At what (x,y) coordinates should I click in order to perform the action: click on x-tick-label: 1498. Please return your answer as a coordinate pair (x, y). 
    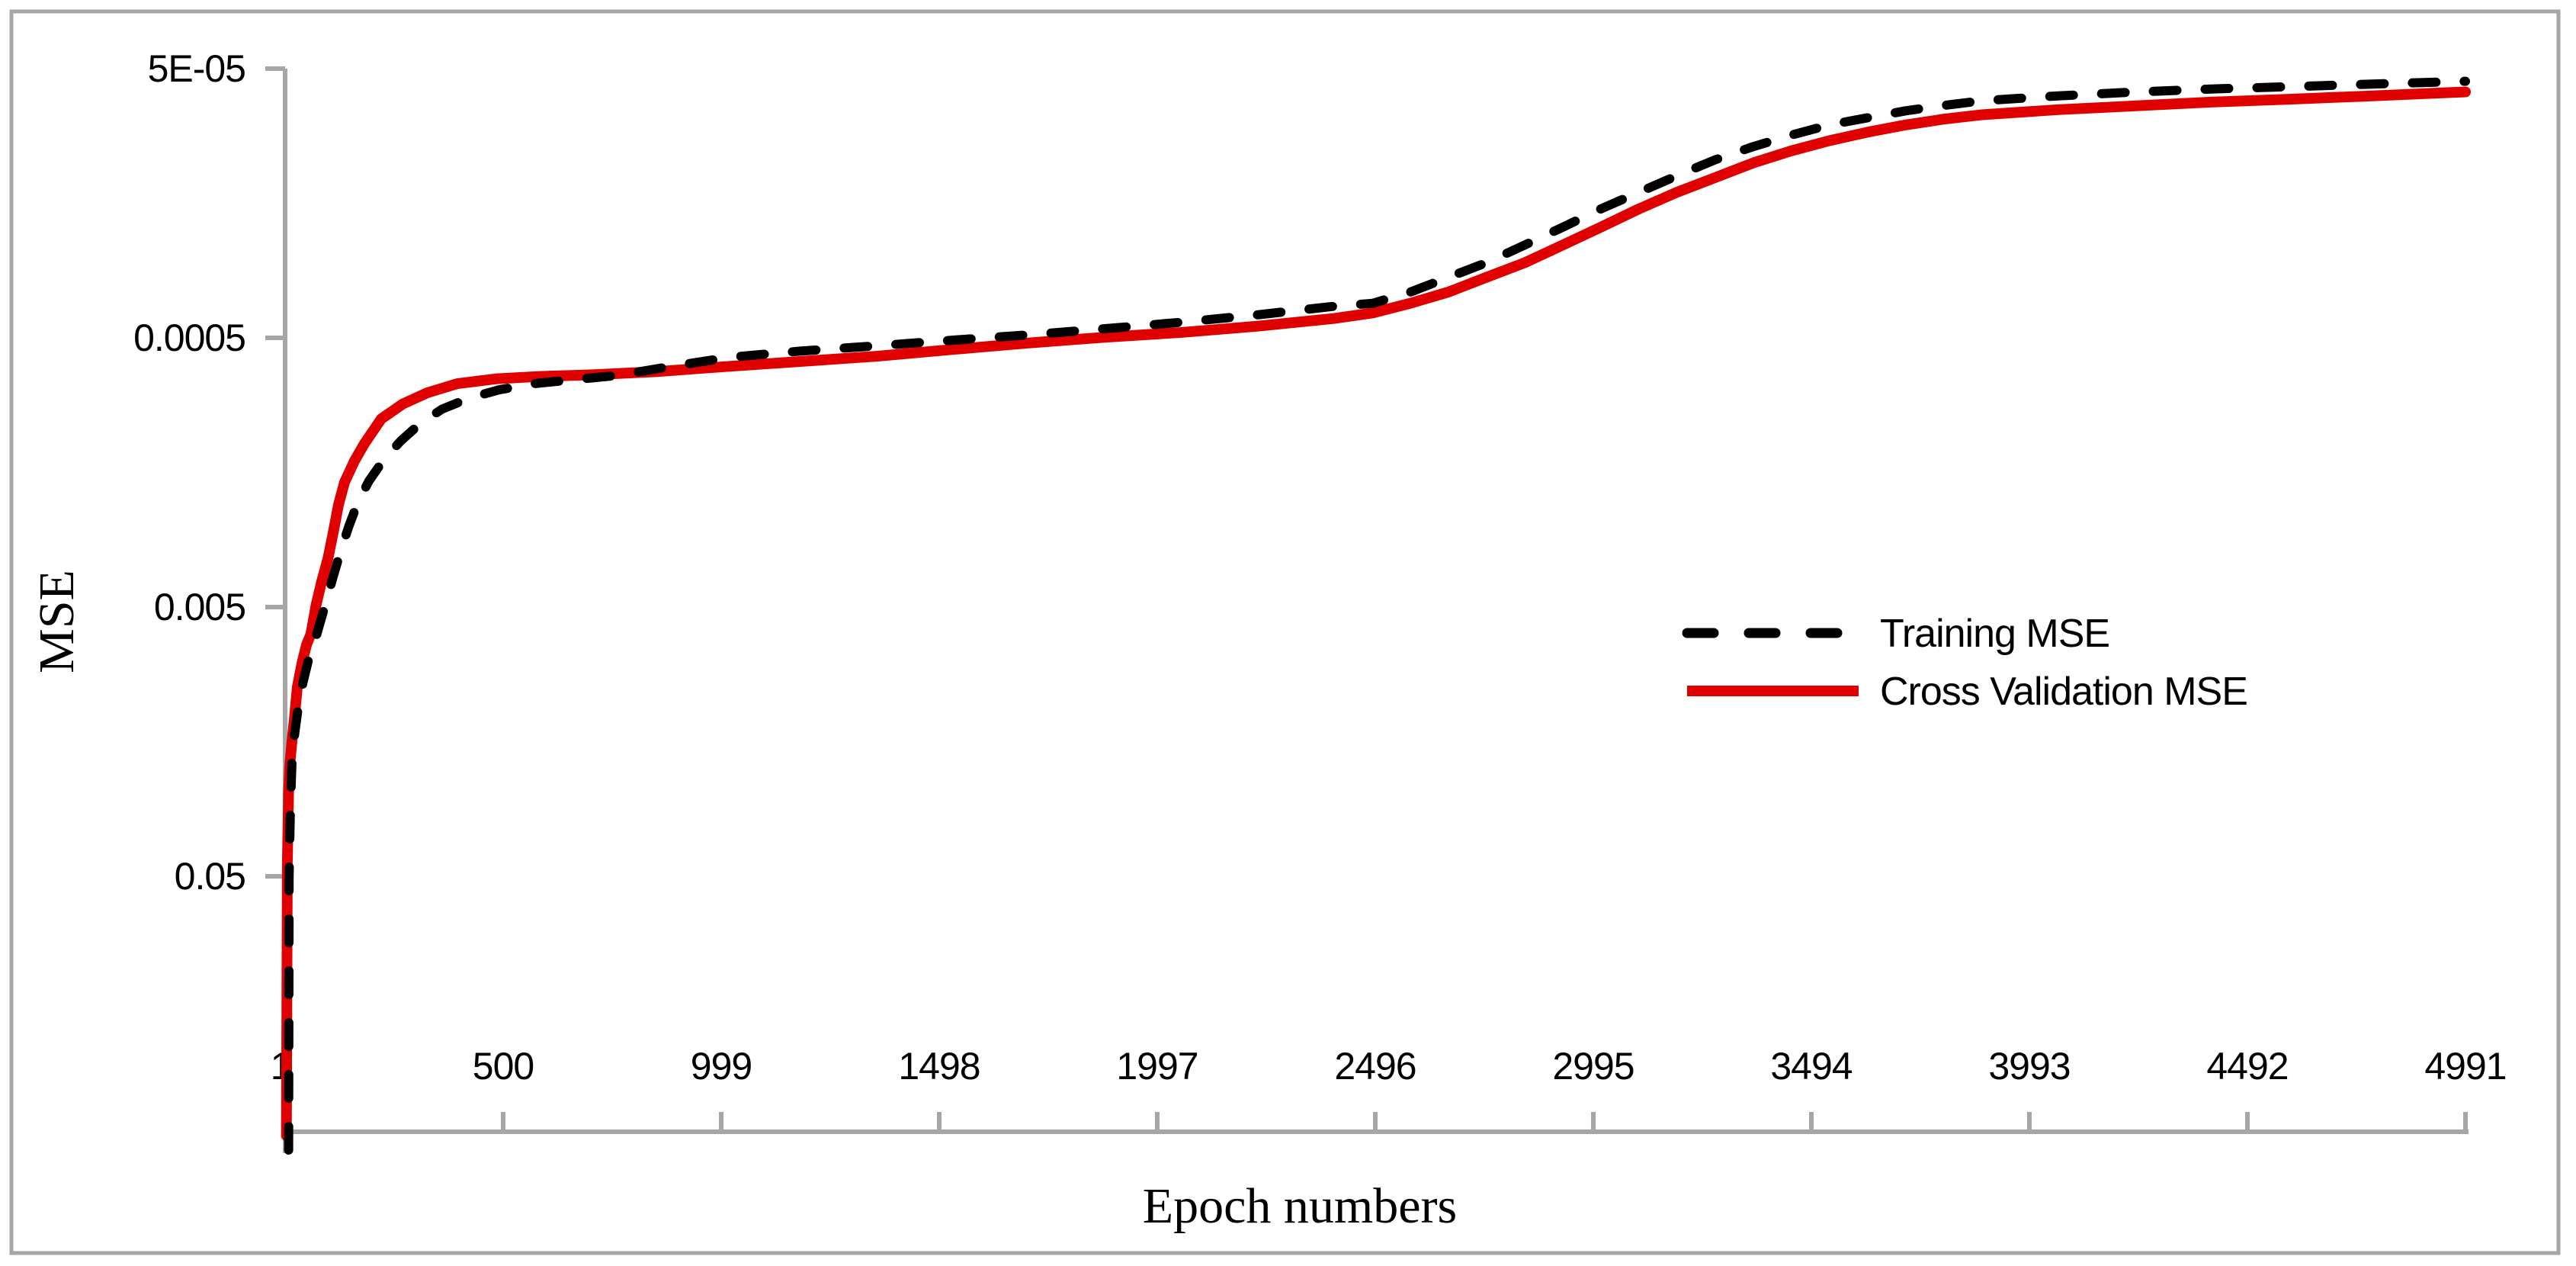
    Looking at the image, I should click on (939, 1066).